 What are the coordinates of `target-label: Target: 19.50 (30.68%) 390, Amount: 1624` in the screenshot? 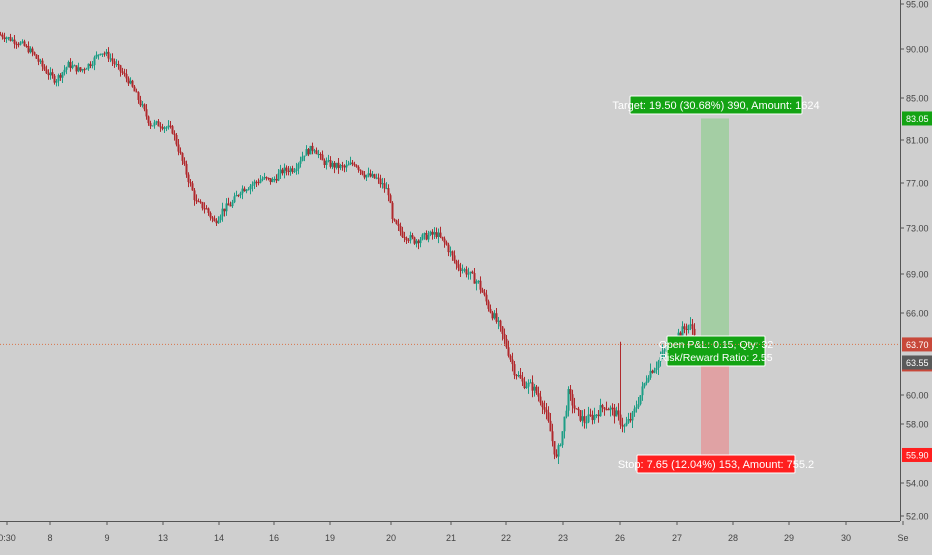 It's located at (716, 105).